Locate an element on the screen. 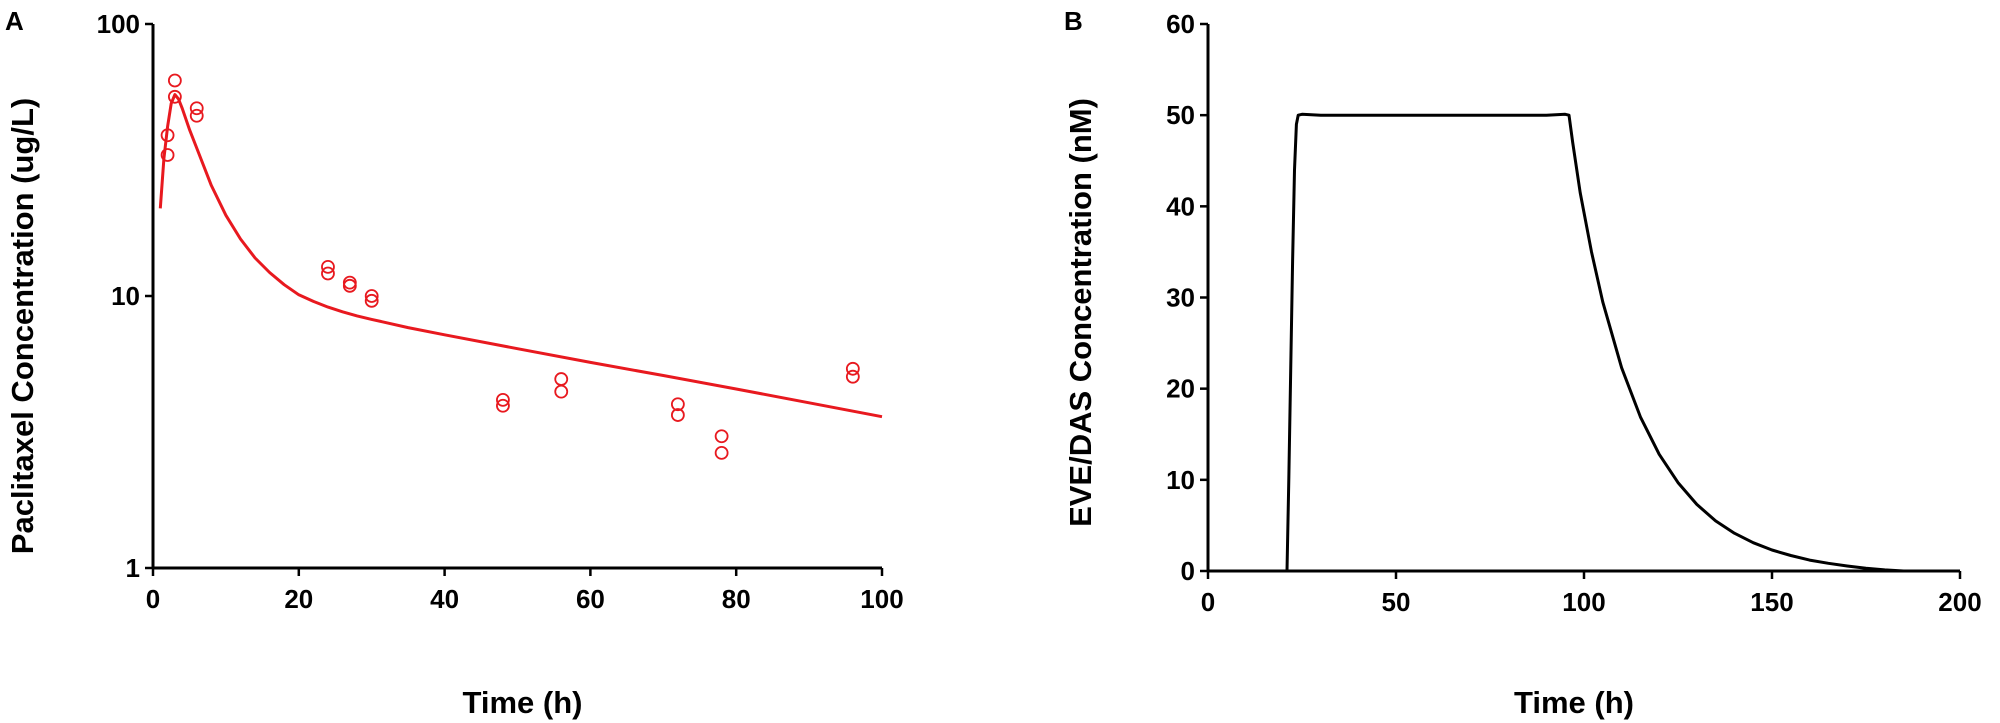 This screenshot has width=2000, height=723. y-axis-title: EVE/DAS Concentration (nM) is located at coordinates (1080, 312).